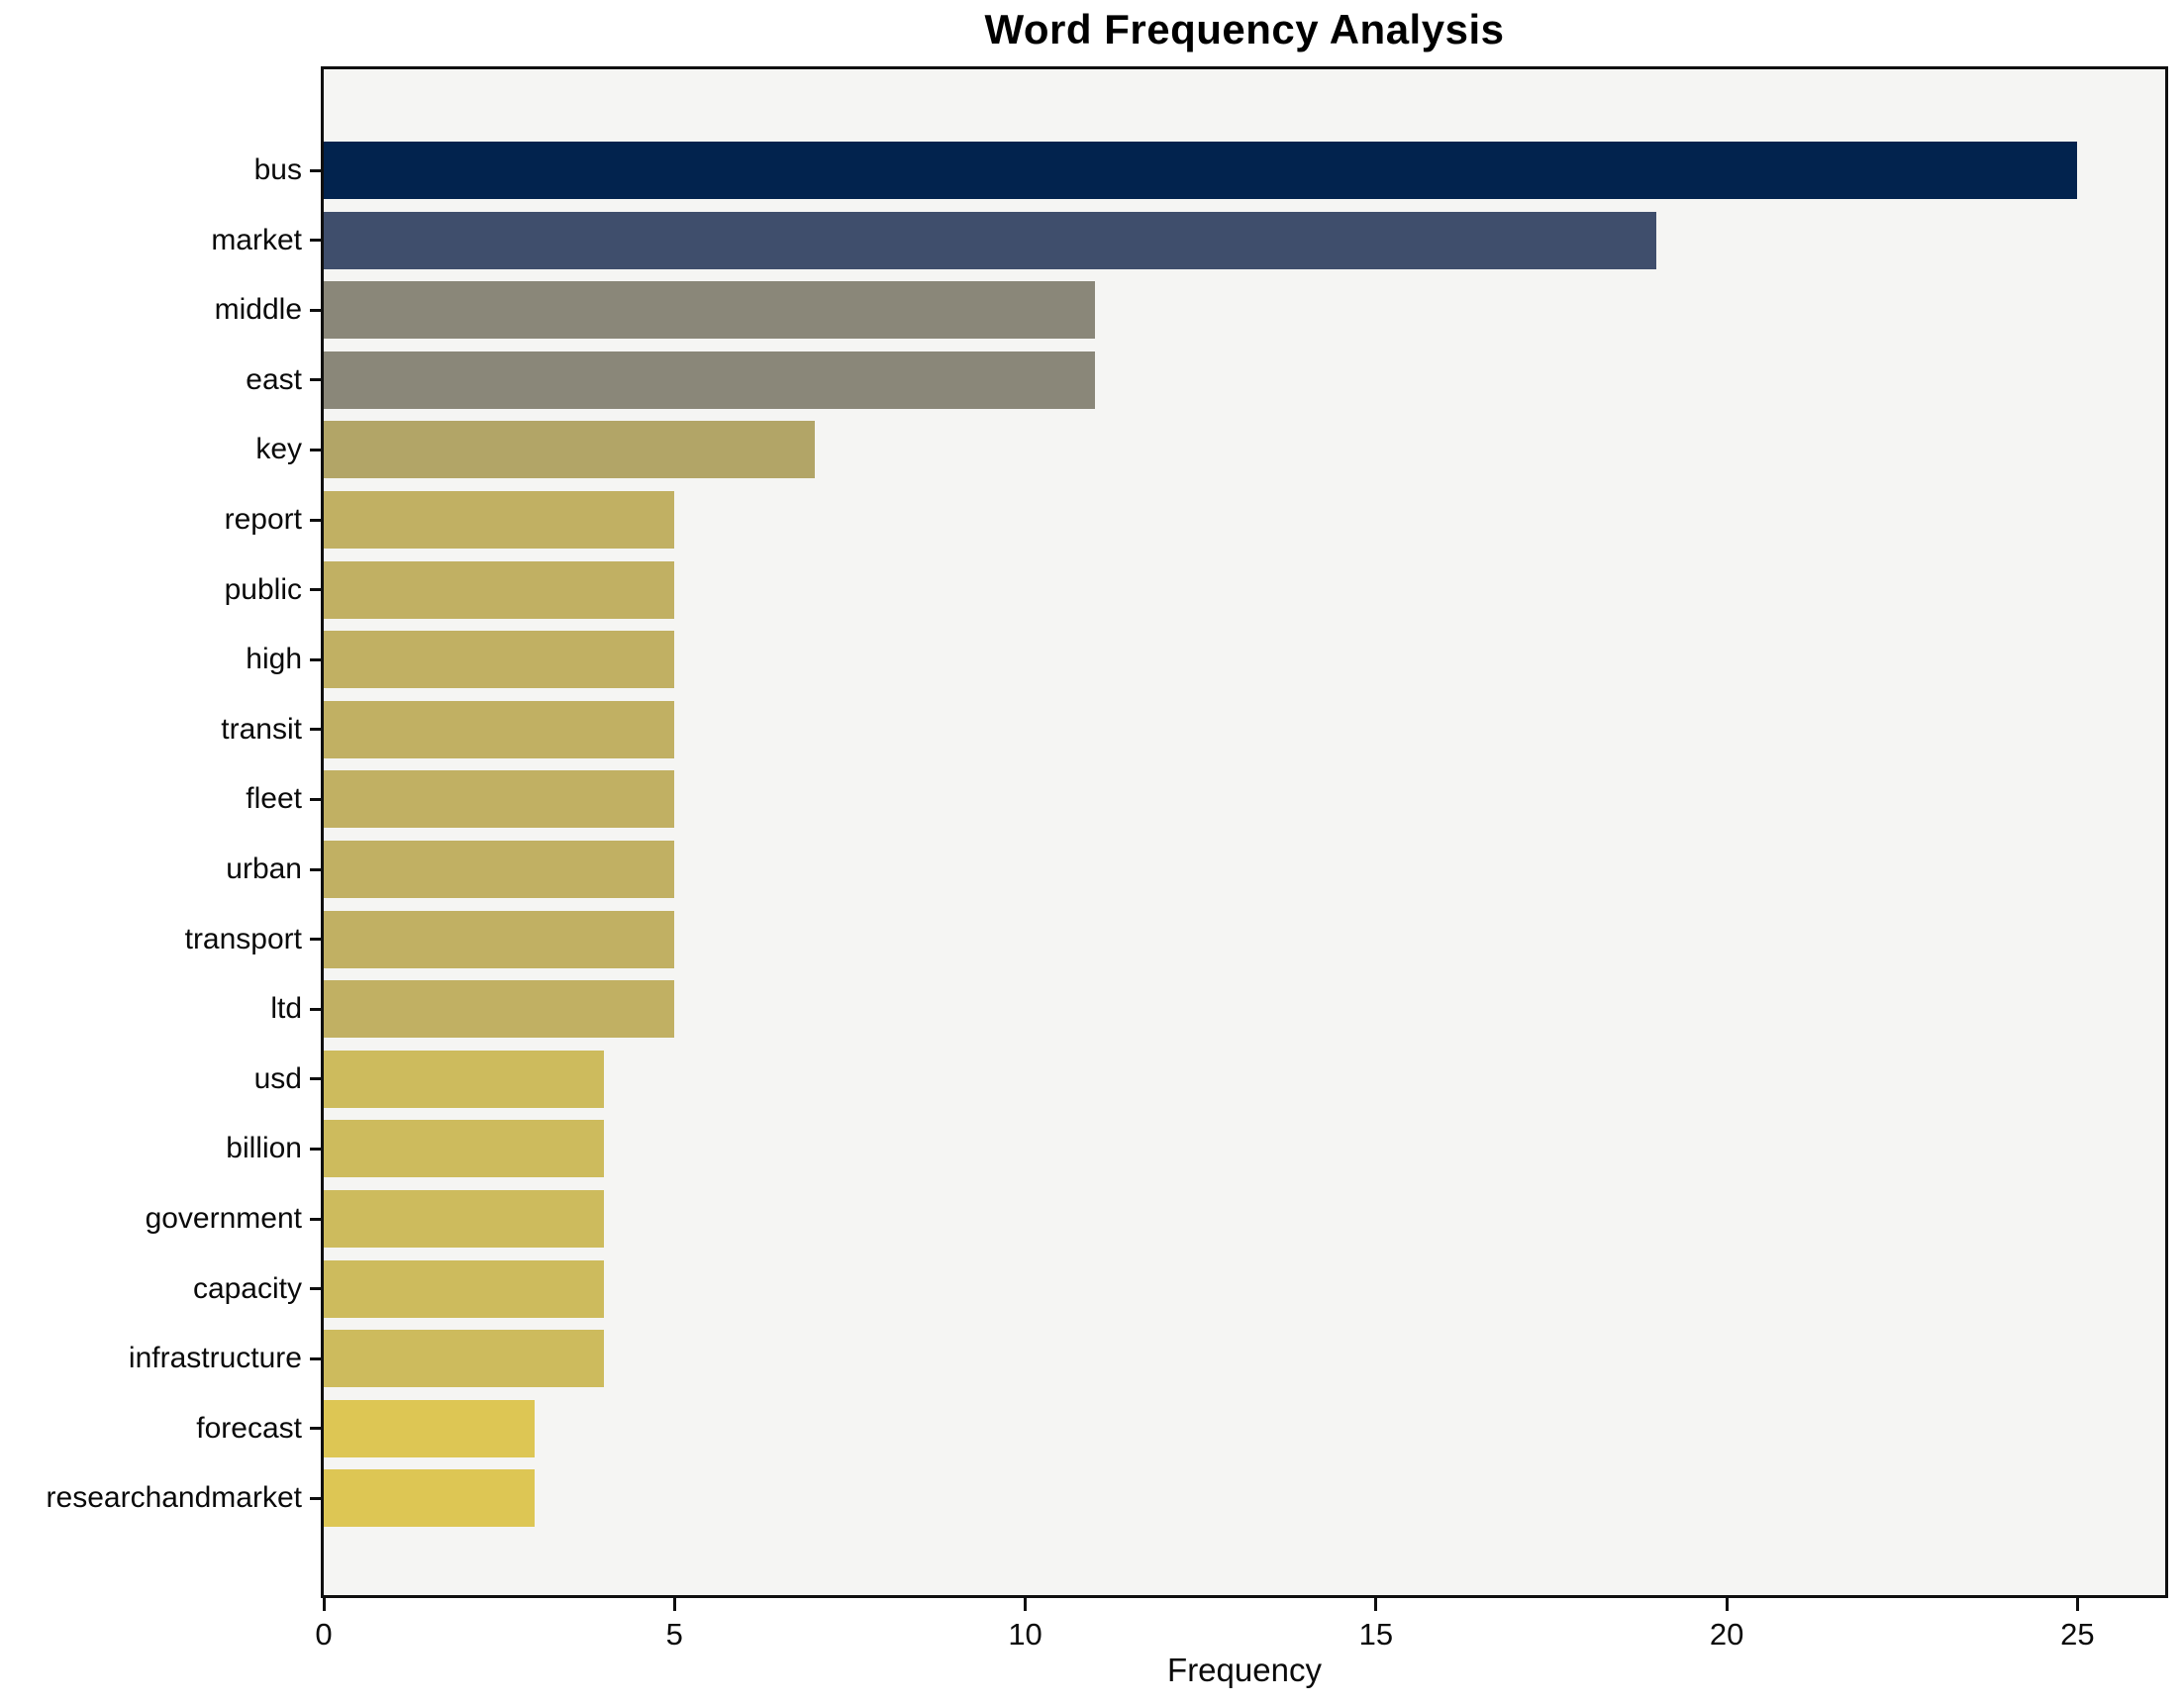 The height and width of the screenshot is (1705, 2184). What do you see at coordinates (499, 799) in the screenshot?
I see `bar-fleet` at bounding box center [499, 799].